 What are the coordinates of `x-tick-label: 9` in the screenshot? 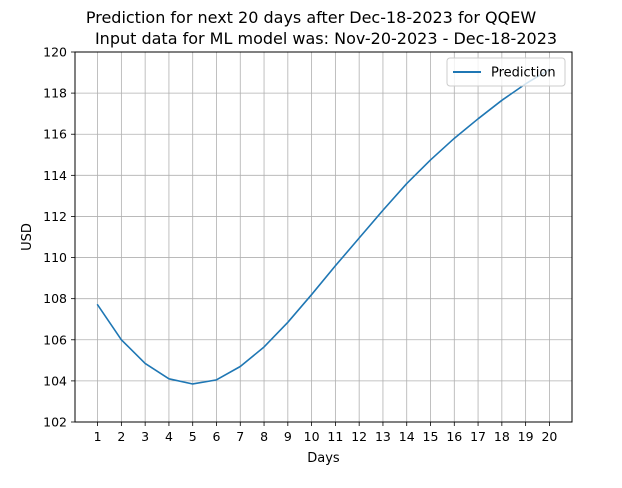 It's located at (288, 436).